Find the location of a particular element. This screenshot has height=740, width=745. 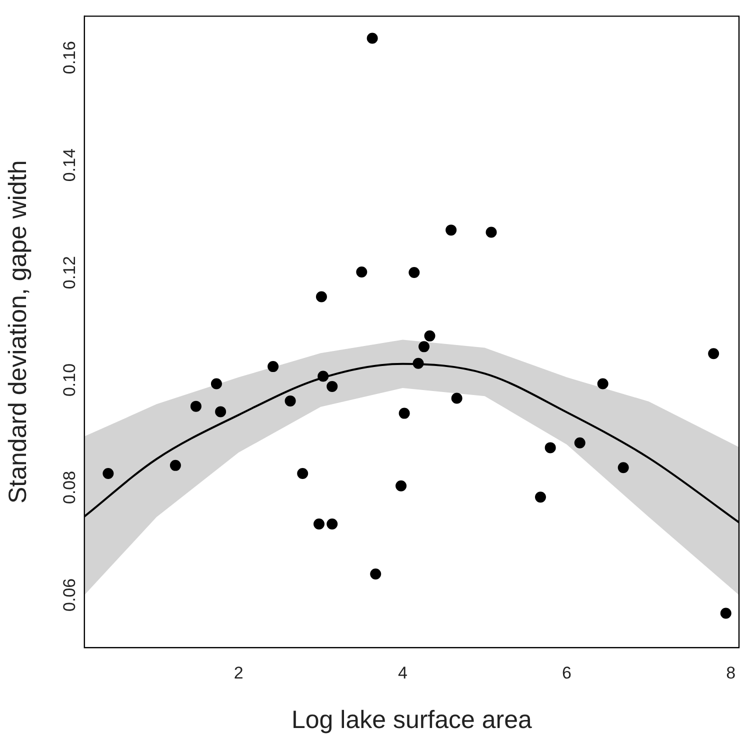

y-tick-label: 0.14 is located at coordinates (70, 165).